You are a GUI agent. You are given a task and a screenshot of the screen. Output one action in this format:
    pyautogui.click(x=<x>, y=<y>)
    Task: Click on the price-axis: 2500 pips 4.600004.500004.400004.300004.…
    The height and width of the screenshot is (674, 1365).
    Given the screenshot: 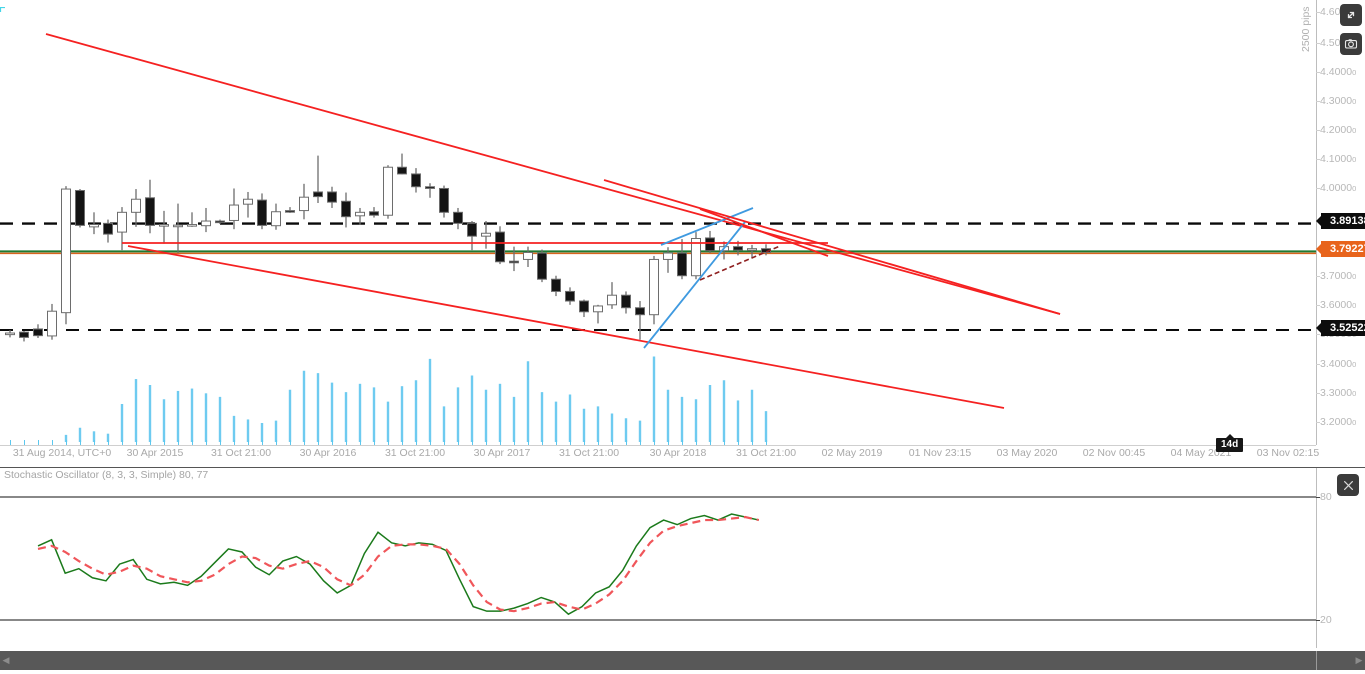 What is the action you would take?
    pyautogui.click(x=1332, y=222)
    